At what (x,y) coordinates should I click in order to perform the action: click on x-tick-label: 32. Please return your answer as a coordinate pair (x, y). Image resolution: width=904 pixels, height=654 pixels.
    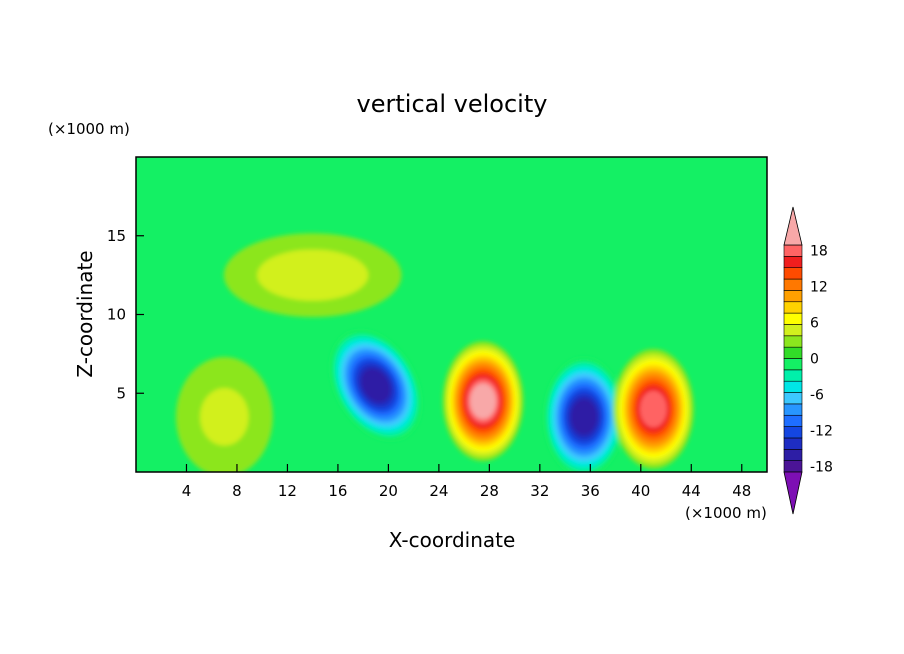
    Looking at the image, I should click on (539, 491).